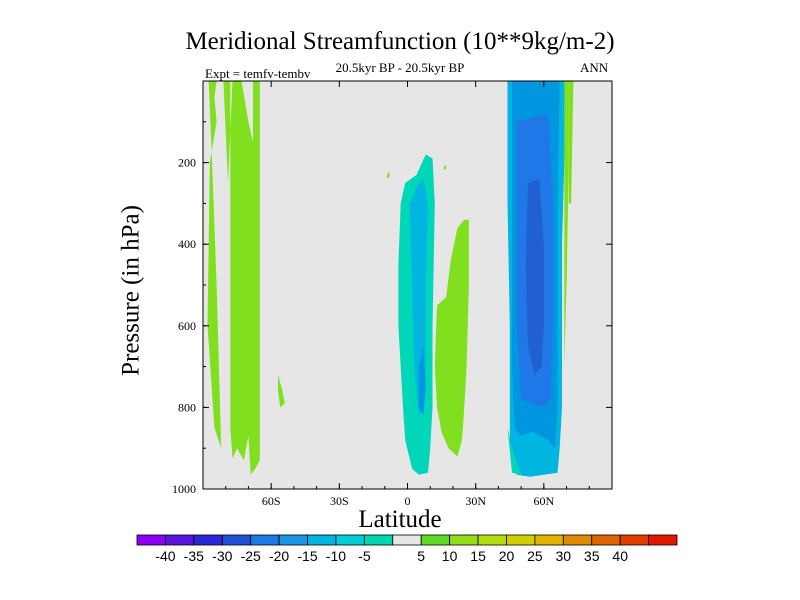 This screenshot has width=800, height=600. I want to click on colorbar-label: 40, so click(620, 556).